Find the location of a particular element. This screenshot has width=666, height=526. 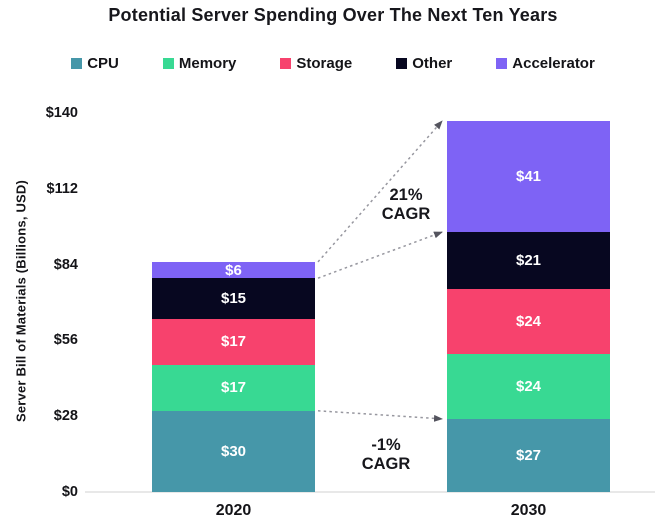

bar-segment-storage-2030: $24 is located at coordinates (528, 321).